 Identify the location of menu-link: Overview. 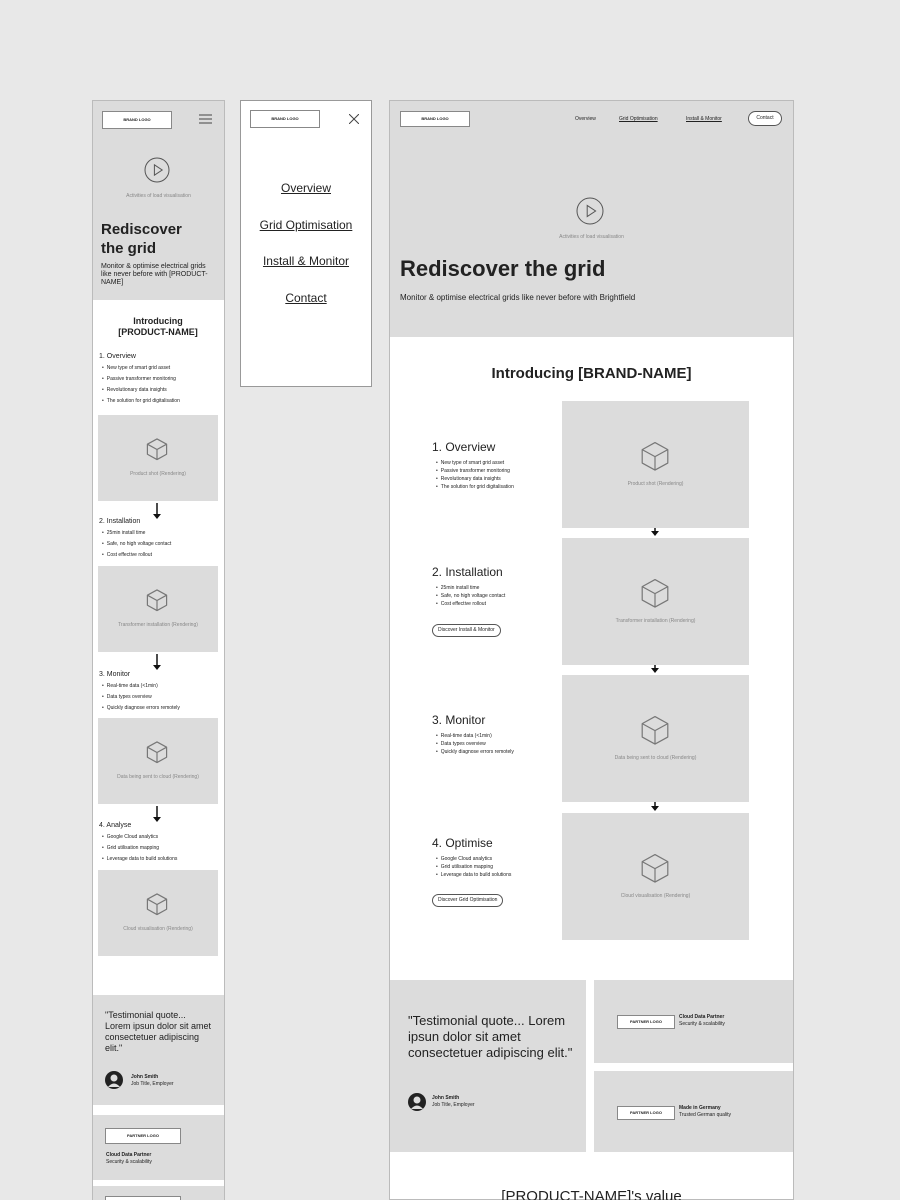
(305, 188).